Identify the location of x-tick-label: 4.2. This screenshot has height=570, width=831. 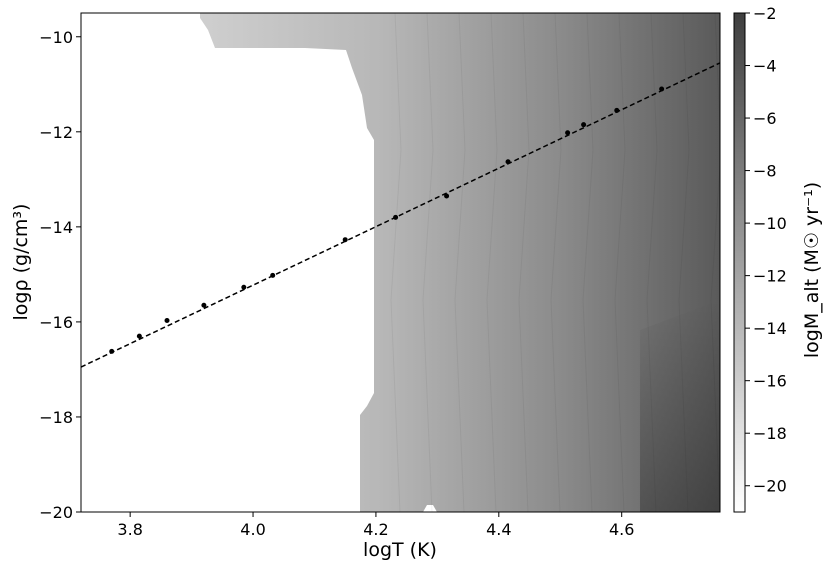
(375, 529).